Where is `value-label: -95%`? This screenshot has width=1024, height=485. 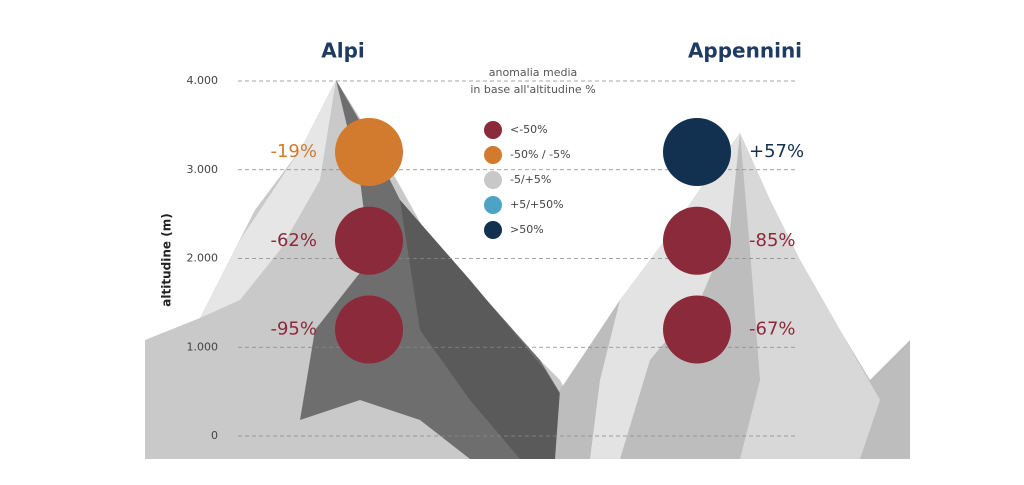 value-label: -95% is located at coordinates (293, 329).